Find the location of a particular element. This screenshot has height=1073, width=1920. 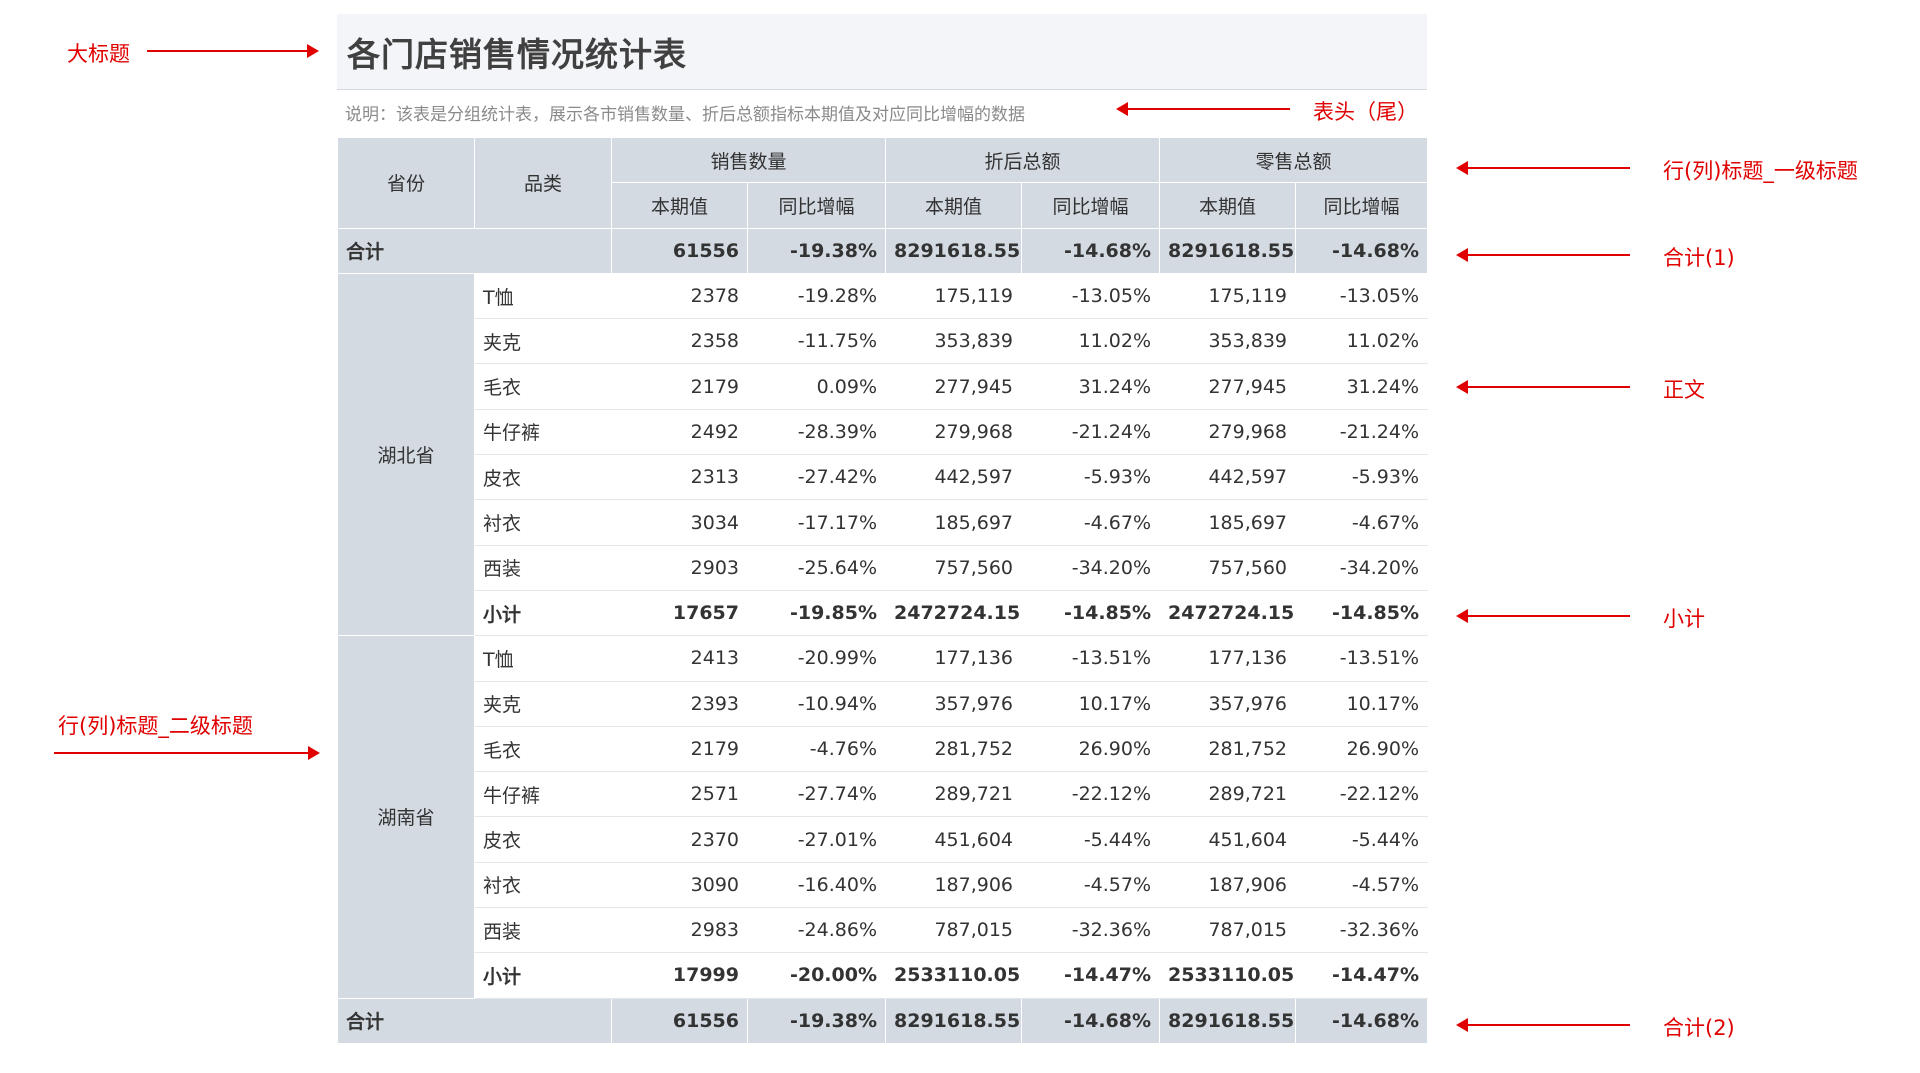

value-cell: 2571 is located at coordinates (679, 794).